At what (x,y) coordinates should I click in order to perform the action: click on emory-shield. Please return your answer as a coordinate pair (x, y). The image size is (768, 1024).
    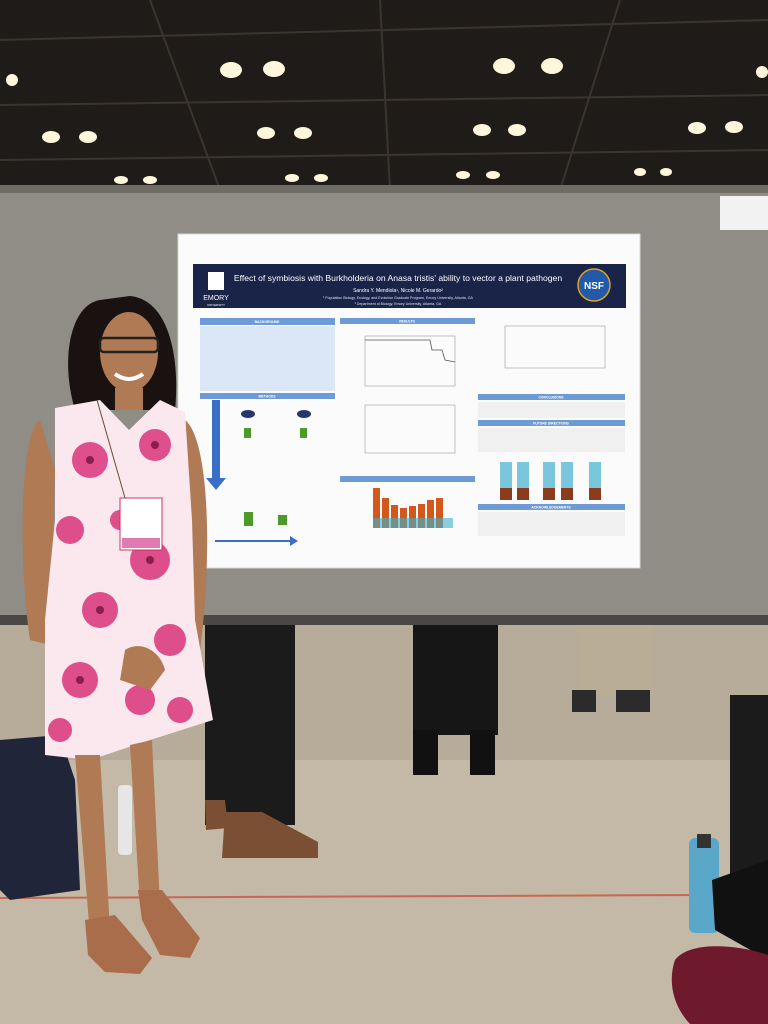
    Looking at the image, I should click on (216, 281).